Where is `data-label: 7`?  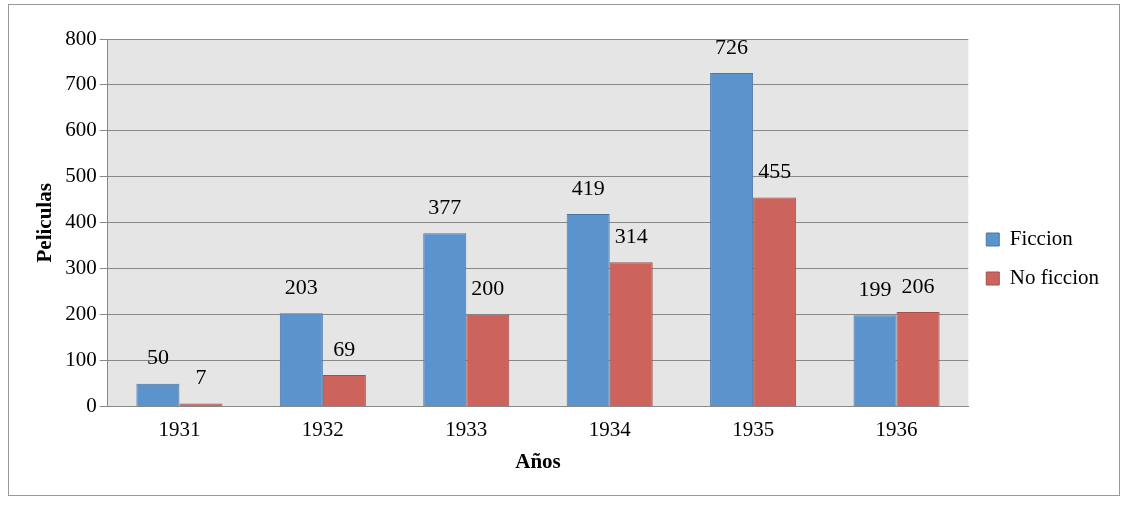 data-label: 7 is located at coordinates (201, 377).